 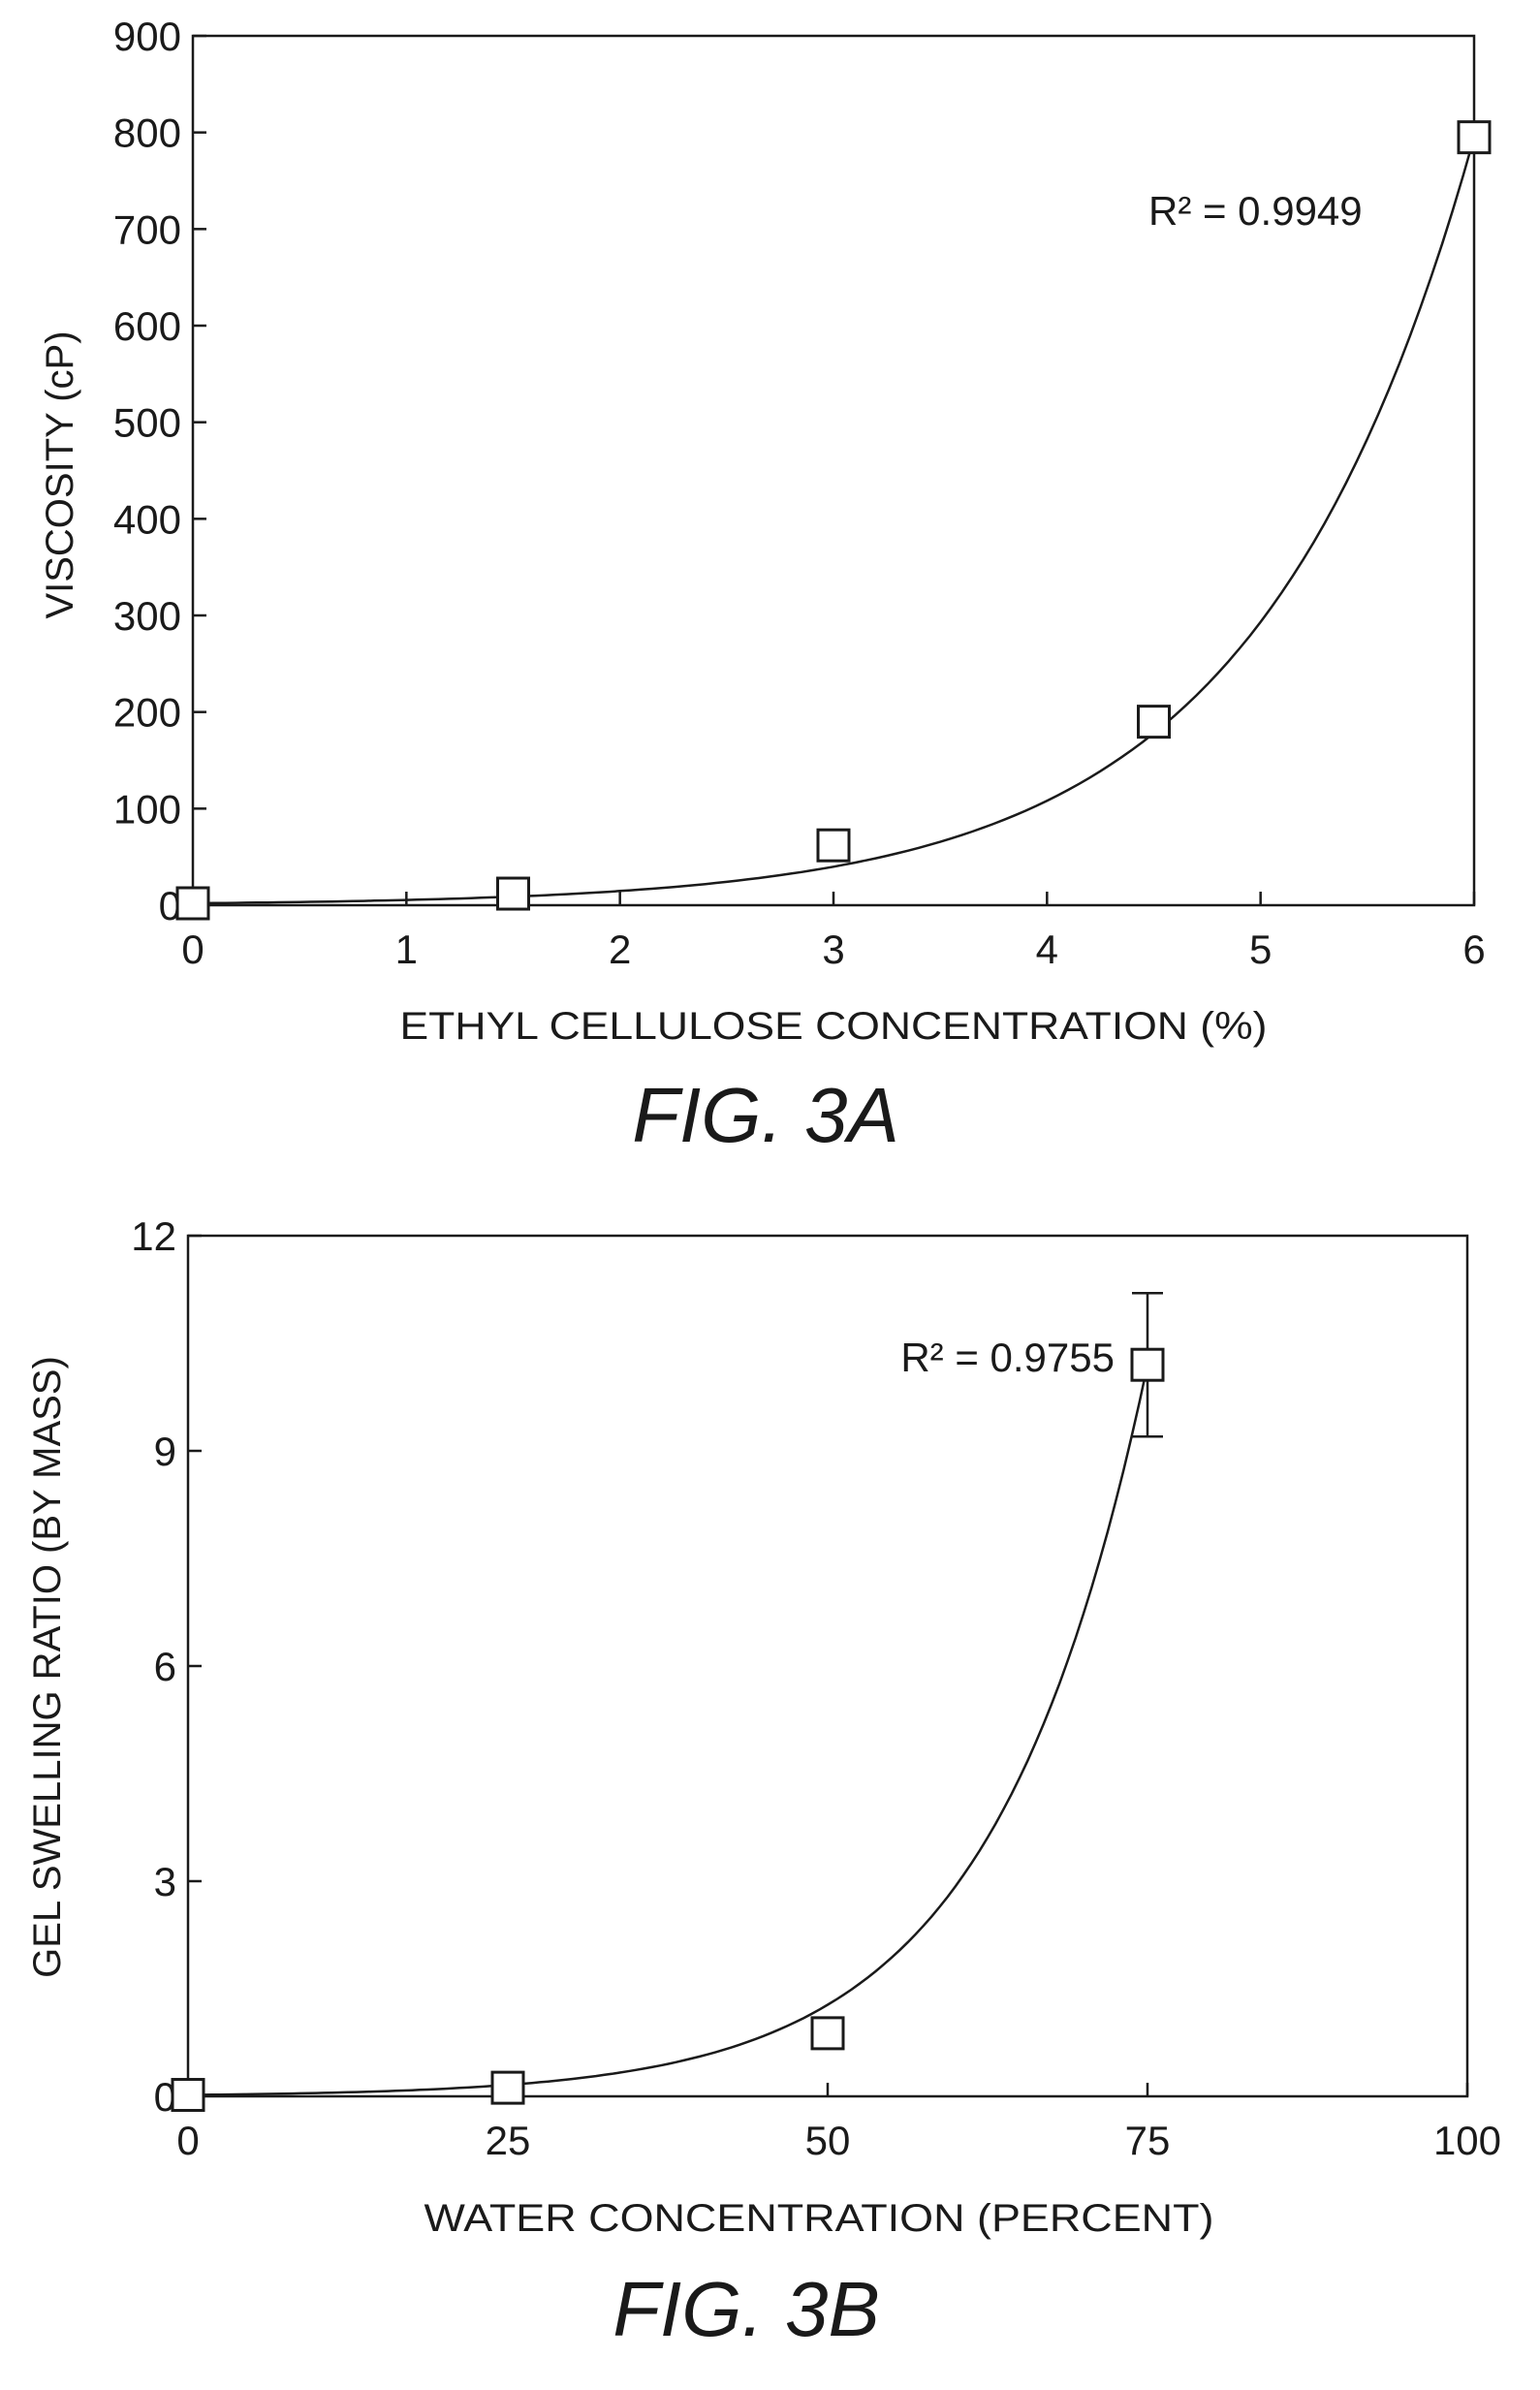 What do you see at coordinates (819, 2218) in the screenshot?
I see `x-axis-label-3b: WATER CONCENTRATION (PERCENT)` at bounding box center [819, 2218].